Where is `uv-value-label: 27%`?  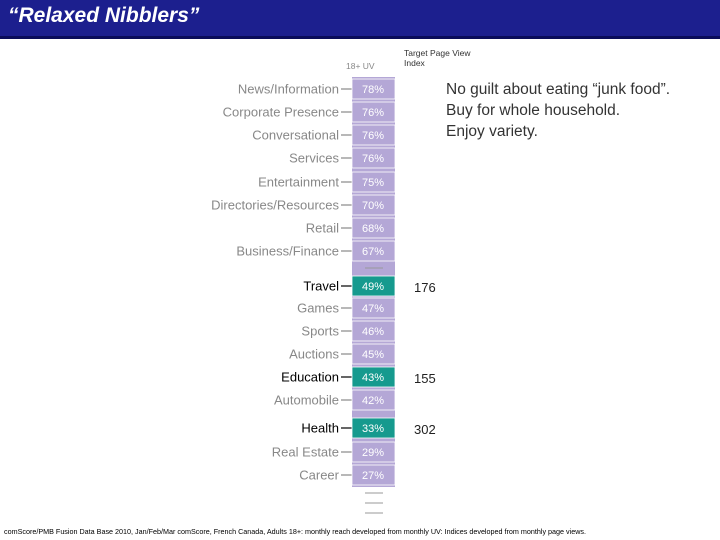 uv-value-label: 27% is located at coordinates (373, 476).